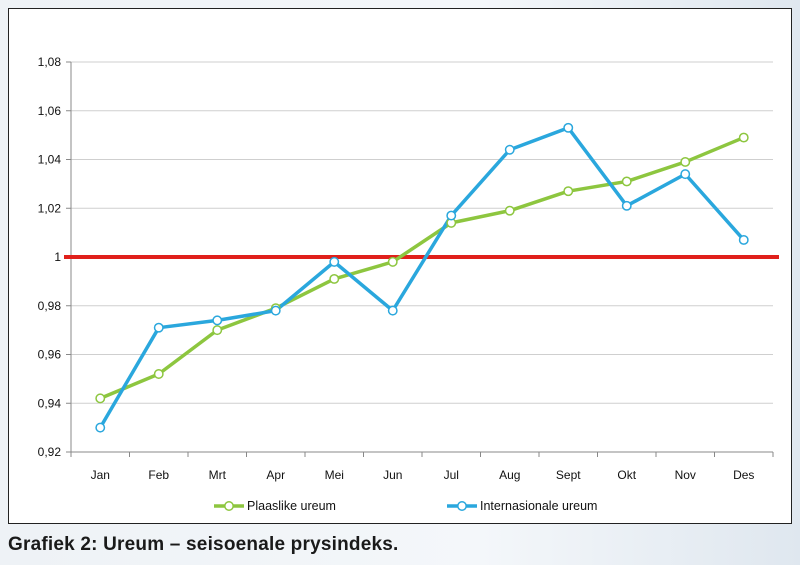 The image size is (800, 565). What do you see at coordinates (392, 475) in the screenshot?
I see `x-tick-label: Jun` at bounding box center [392, 475].